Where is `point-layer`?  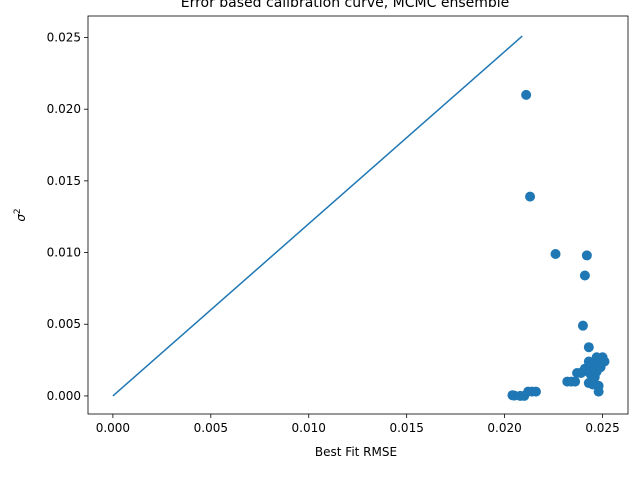 point-layer is located at coordinates (558, 245).